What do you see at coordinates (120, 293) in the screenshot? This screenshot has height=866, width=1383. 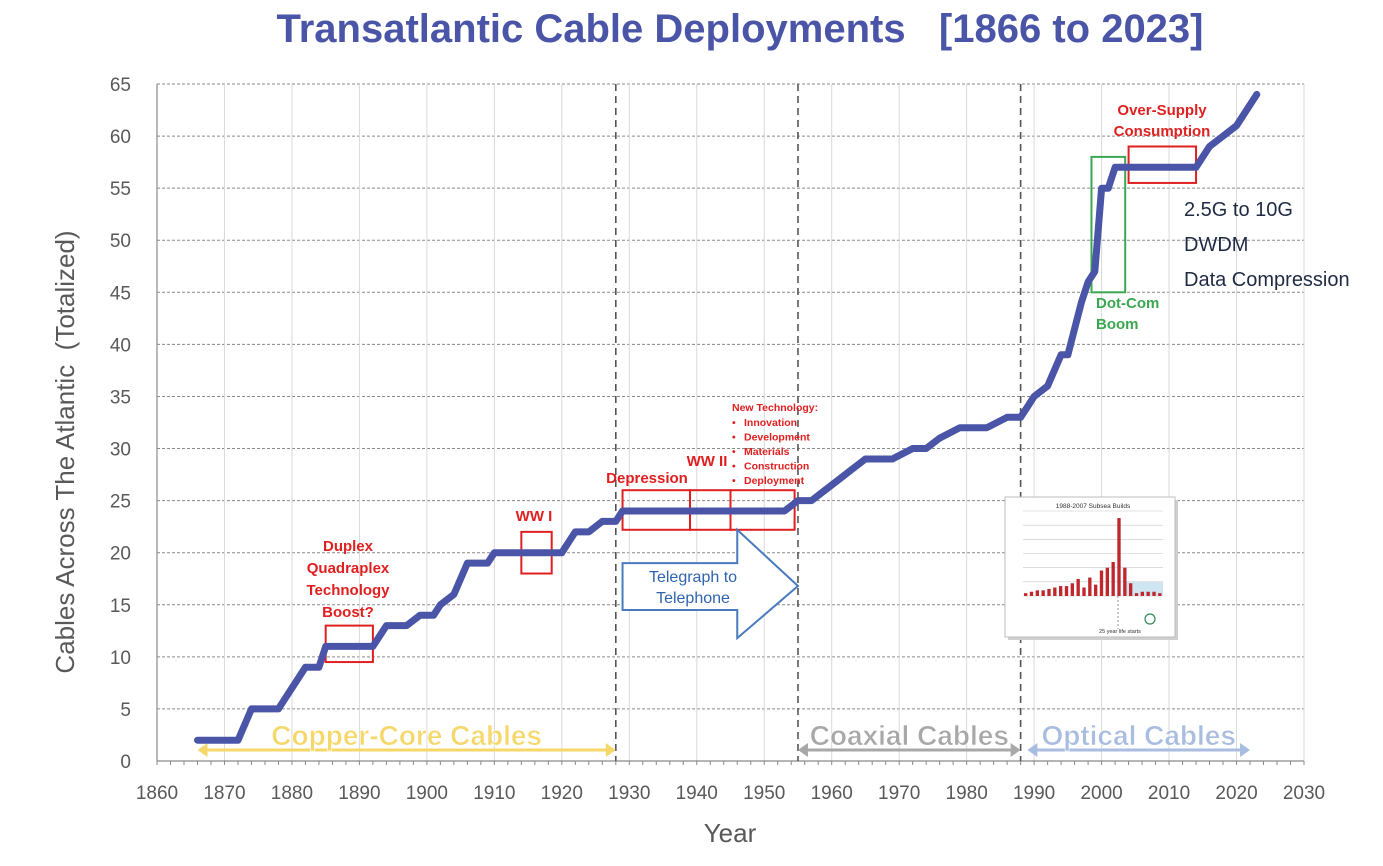 I see `y-tick-label: 45` at bounding box center [120, 293].